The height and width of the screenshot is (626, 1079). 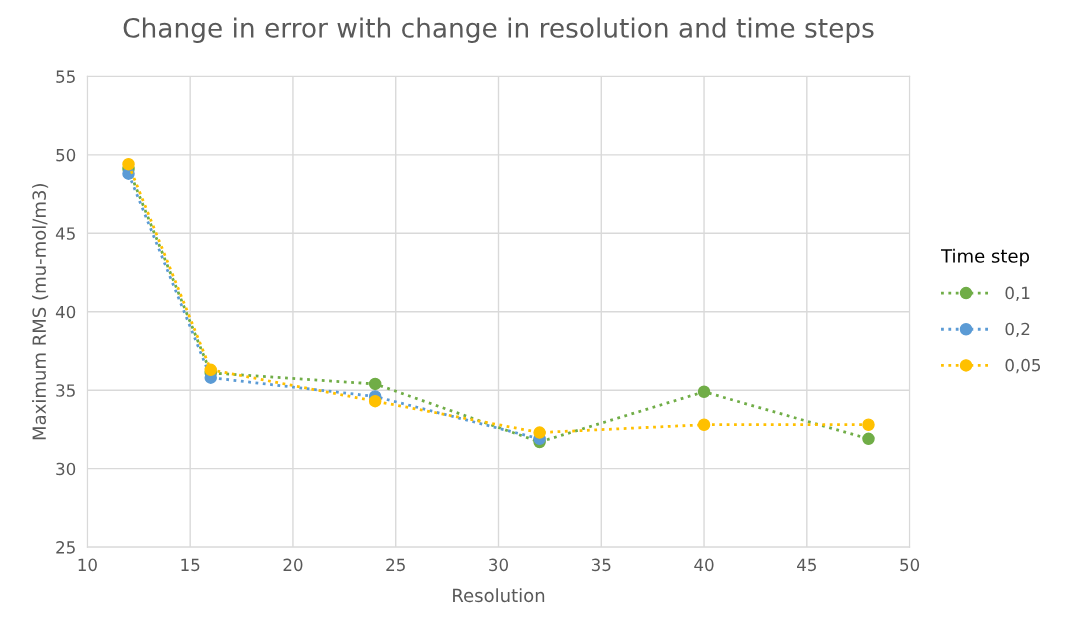 I want to click on x-axis-title: Resolution, so click(x=499, y=595).